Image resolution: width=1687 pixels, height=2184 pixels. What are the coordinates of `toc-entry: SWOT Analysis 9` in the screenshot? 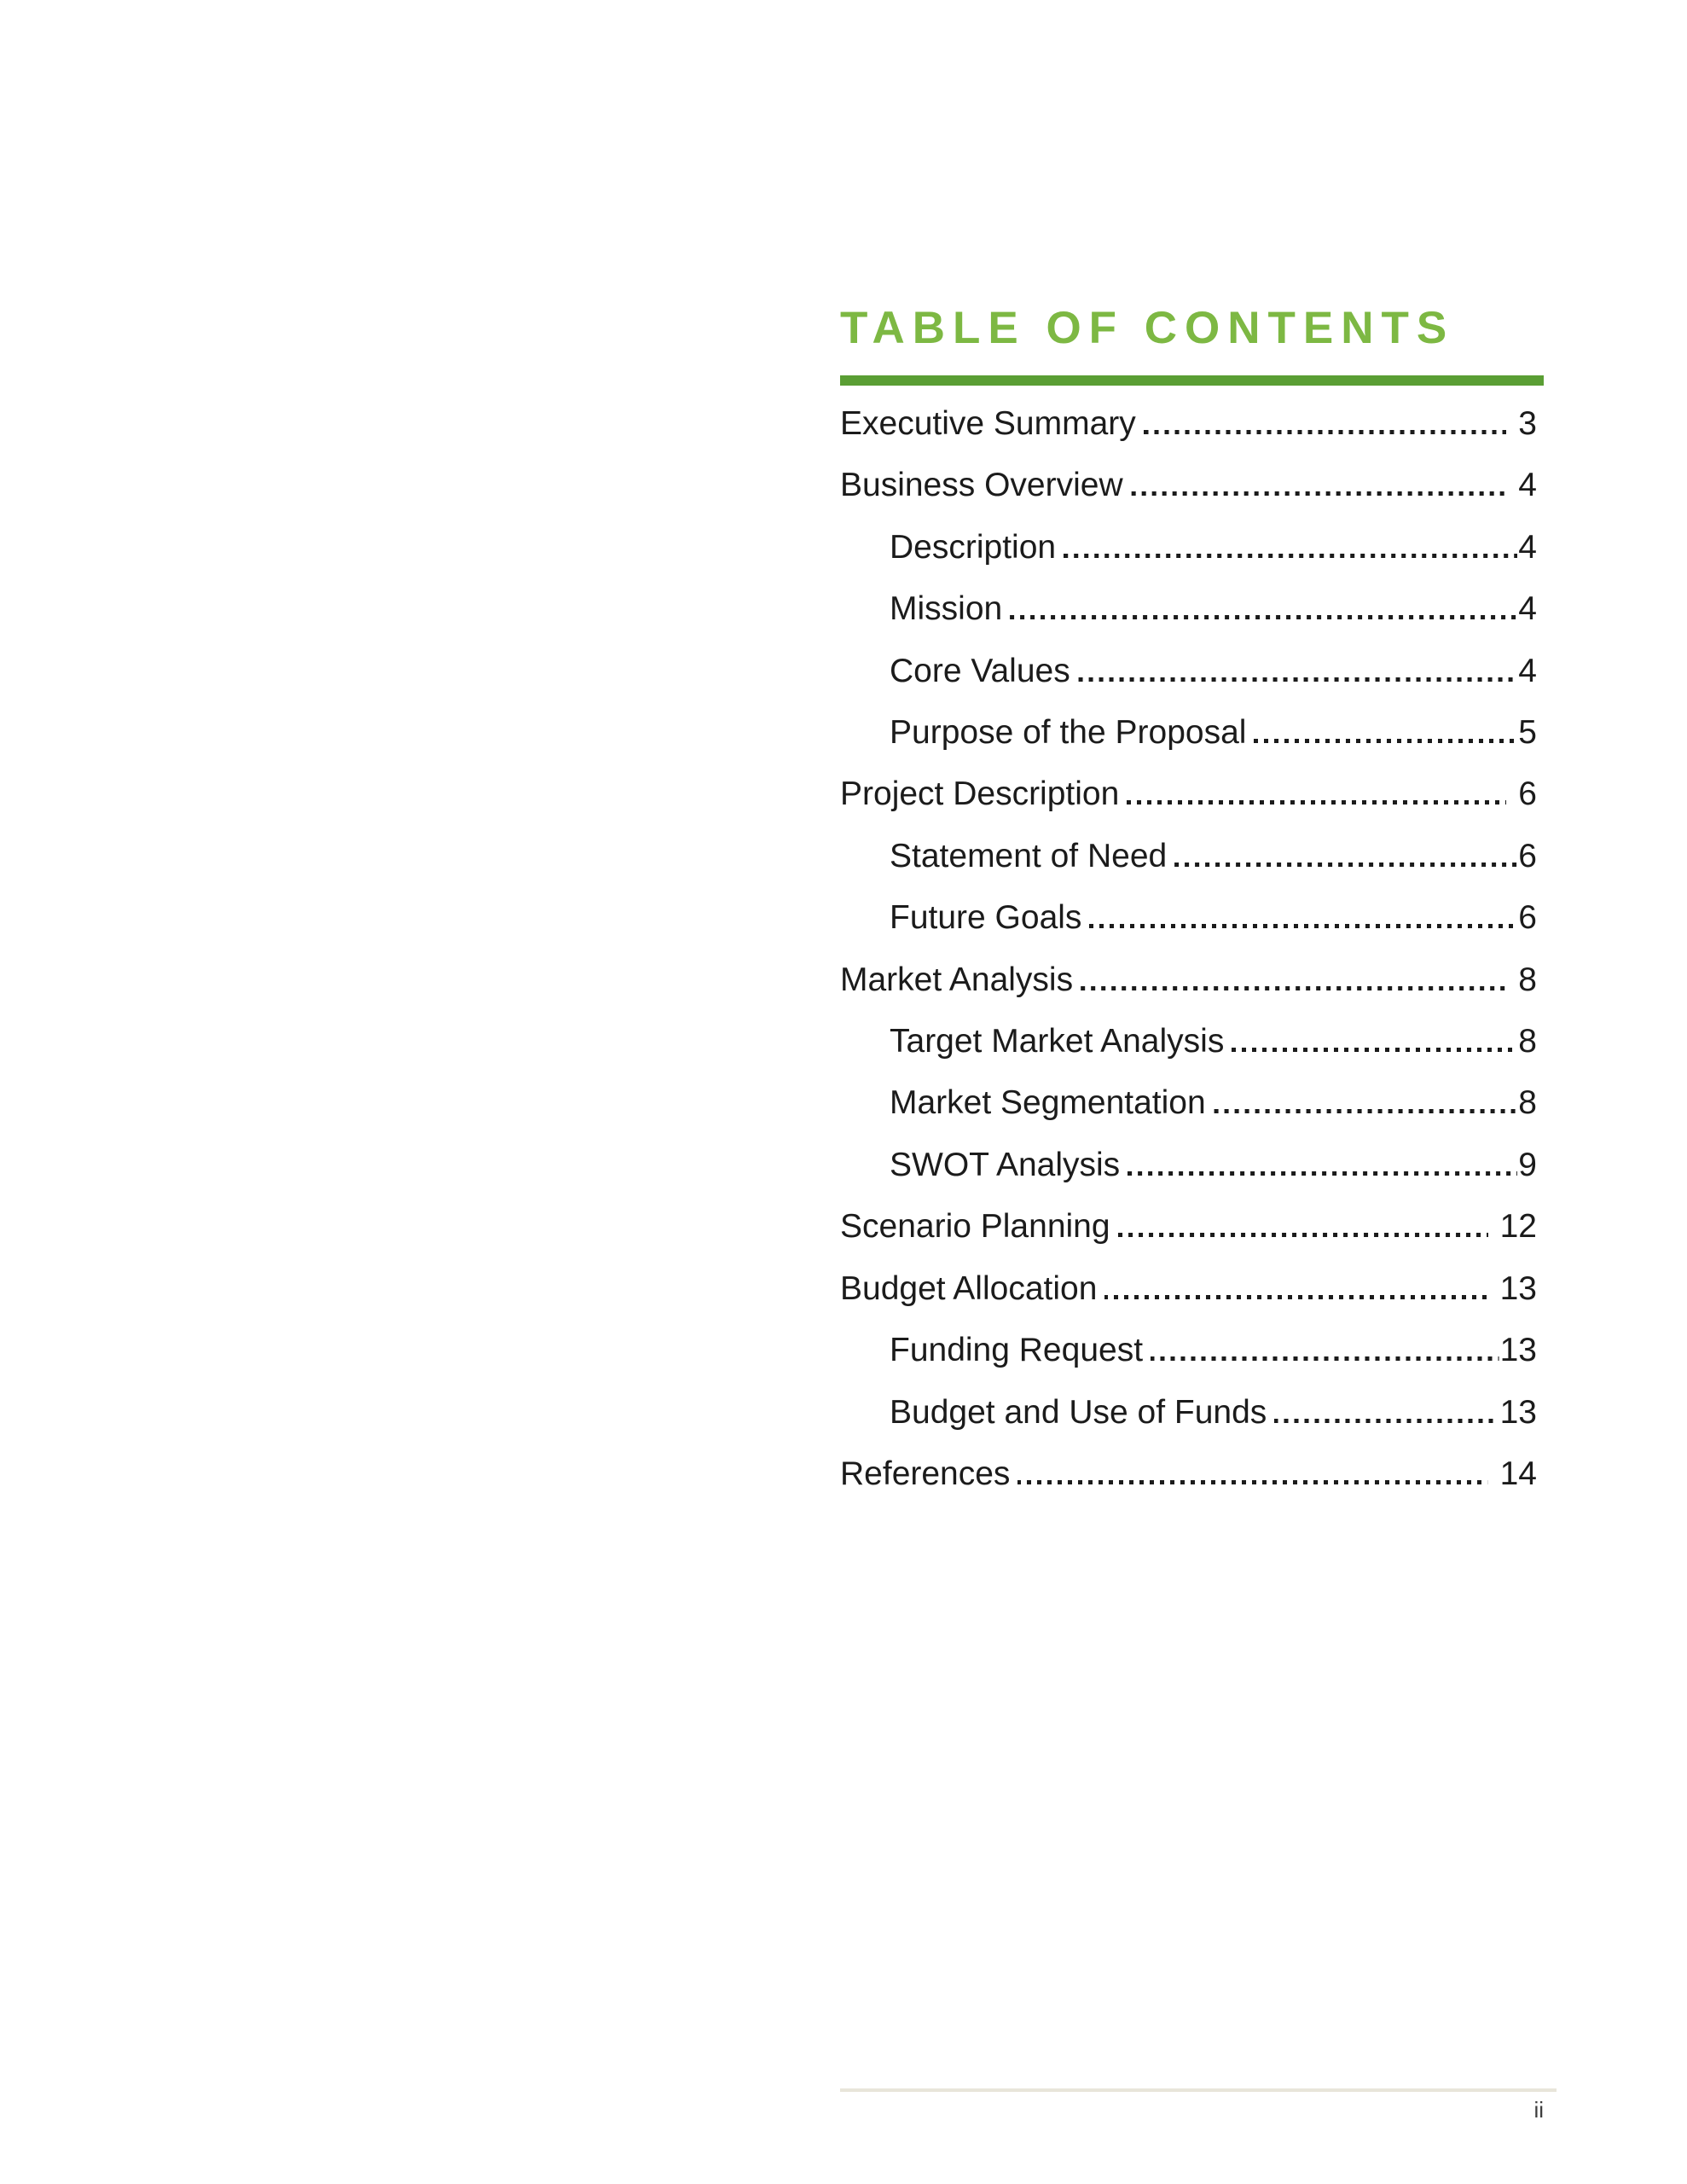 It's located at (1192, 1165).